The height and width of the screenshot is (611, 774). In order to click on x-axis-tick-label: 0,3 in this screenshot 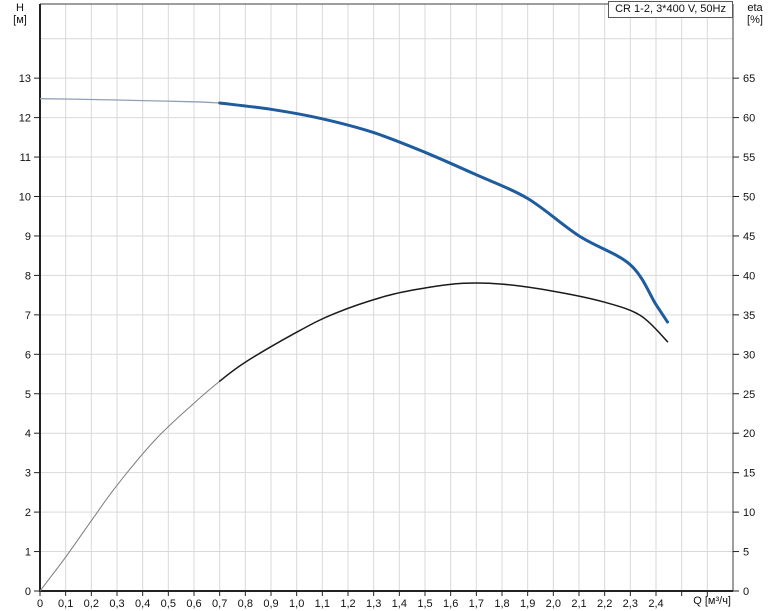, I will do `click(116, 604)`.